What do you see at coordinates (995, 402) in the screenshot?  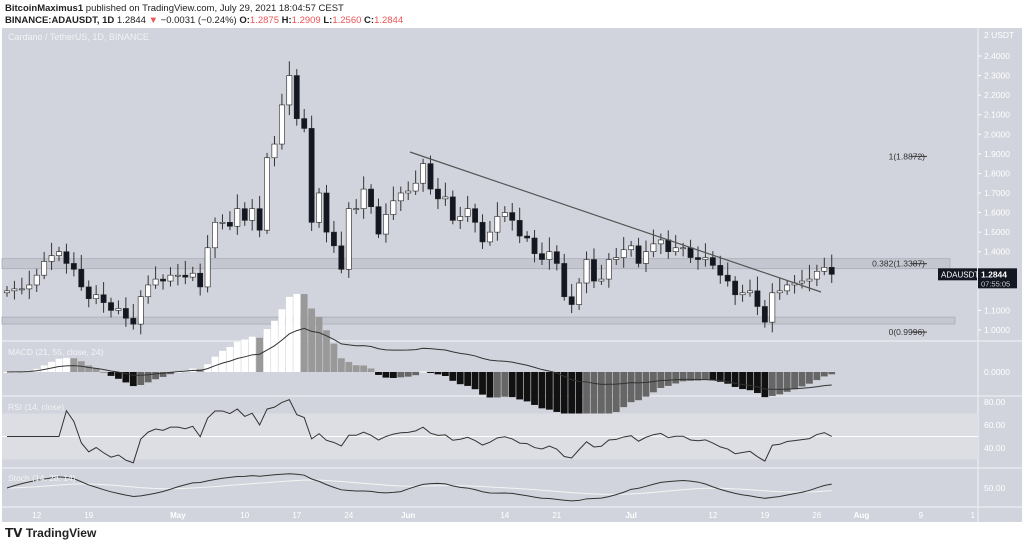 I see `rsi-tick-label: 80.00` at bounding box center [995, 402].